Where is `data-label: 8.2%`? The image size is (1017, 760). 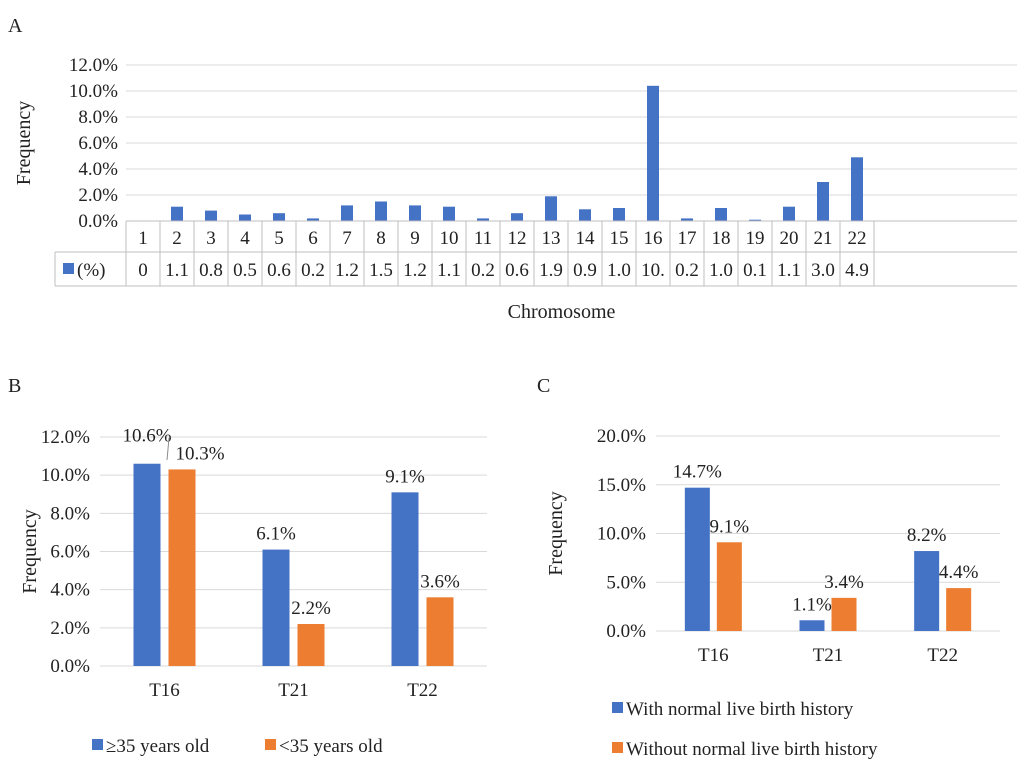 data-label: 8.2% is located at coordinates (927, 535).